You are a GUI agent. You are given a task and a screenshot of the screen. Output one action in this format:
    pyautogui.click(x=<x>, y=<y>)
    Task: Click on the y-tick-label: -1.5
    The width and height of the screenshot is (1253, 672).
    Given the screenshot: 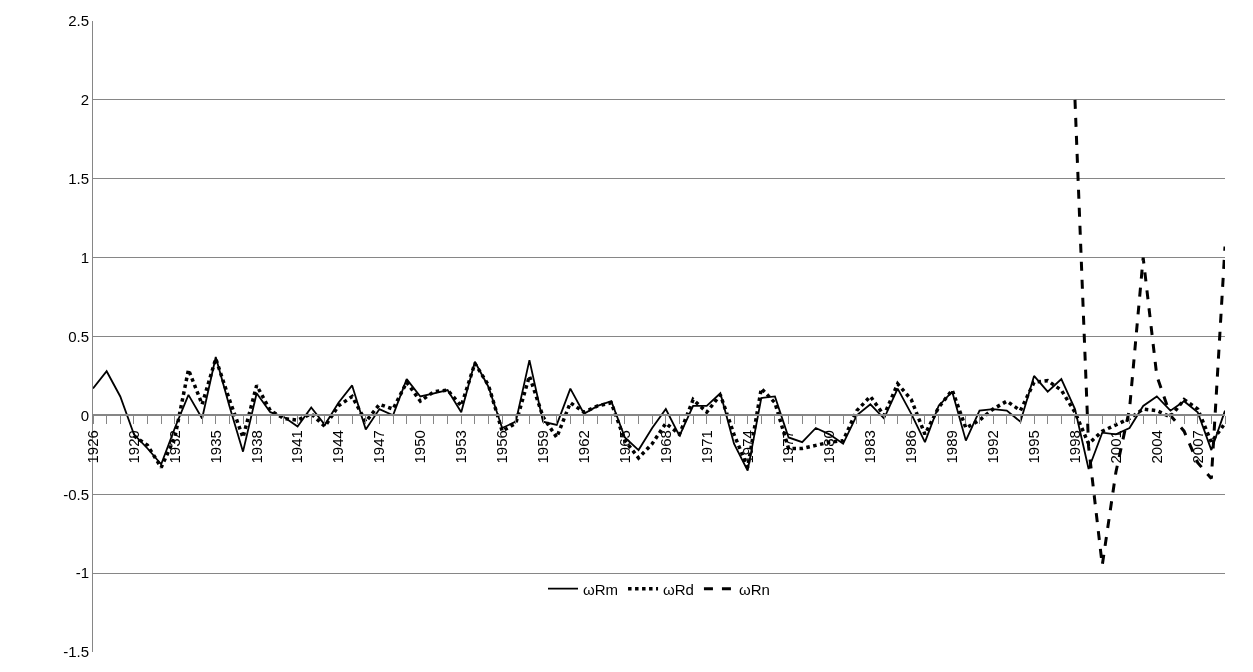 What is the action you would take?
    pyautogui.click(x=76, y=652)
    